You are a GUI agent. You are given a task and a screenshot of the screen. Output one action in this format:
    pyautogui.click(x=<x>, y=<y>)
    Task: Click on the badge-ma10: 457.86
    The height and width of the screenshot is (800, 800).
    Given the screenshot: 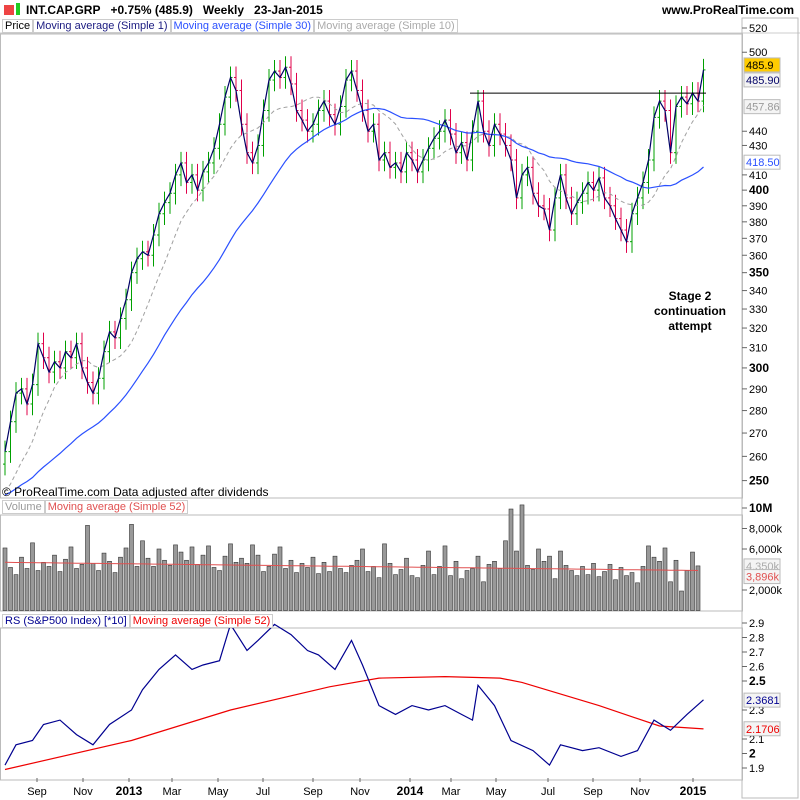 What is the action you would take?
    pyautogui.click(x=763, y=108)
    